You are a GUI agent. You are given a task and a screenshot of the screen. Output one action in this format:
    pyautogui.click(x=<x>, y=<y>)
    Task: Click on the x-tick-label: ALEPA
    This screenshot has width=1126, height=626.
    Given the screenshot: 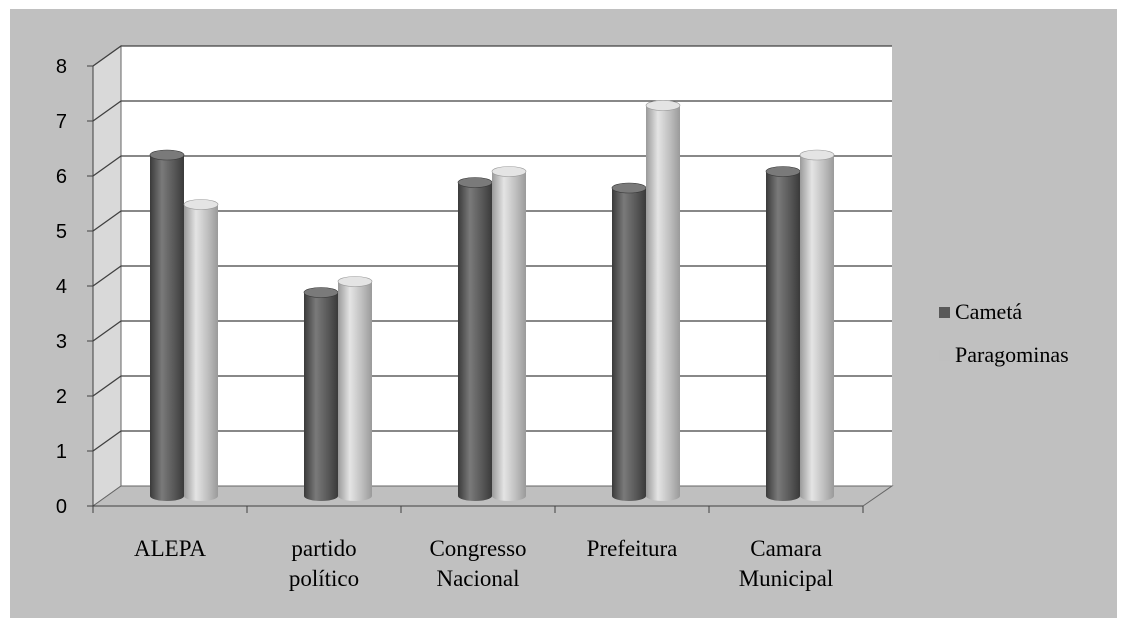 What is the action you would take?
    pyautogui.click(x=170, y=548)
    